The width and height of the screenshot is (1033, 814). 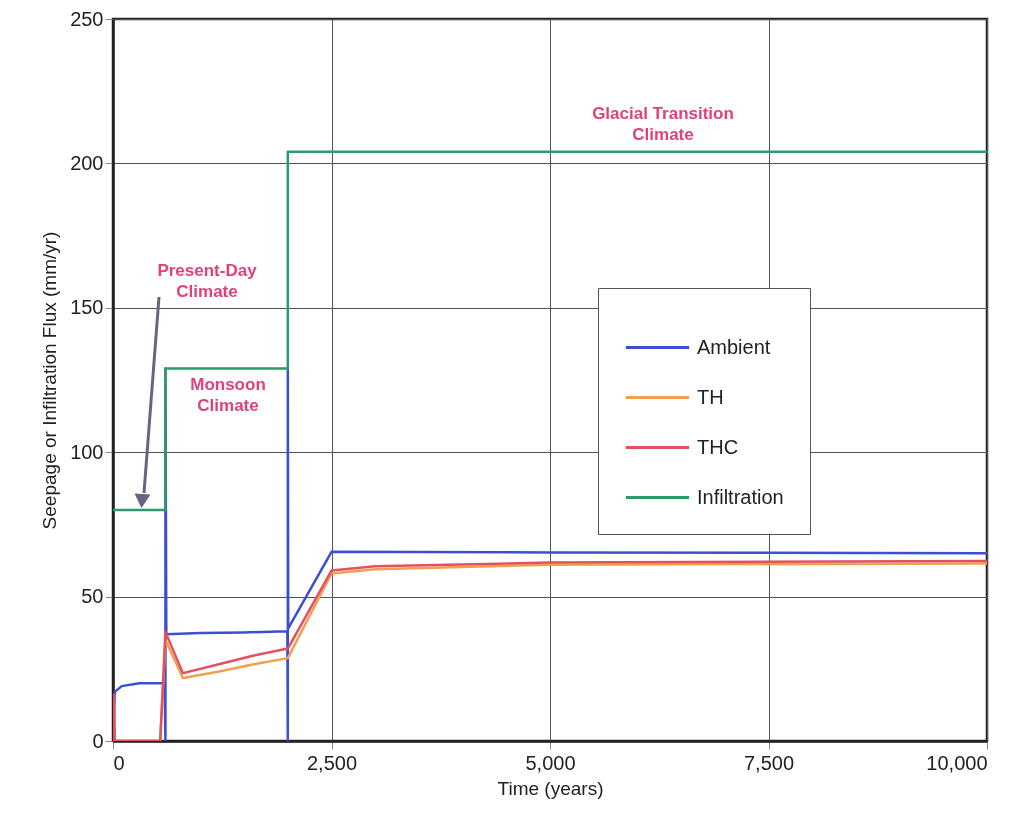 What do you see at coordinates (50, 380) in the screenshot?
I see `y-axis-title: Seepage or Infiltration Flux (mm/yr)` at bounding box center [50, 380].